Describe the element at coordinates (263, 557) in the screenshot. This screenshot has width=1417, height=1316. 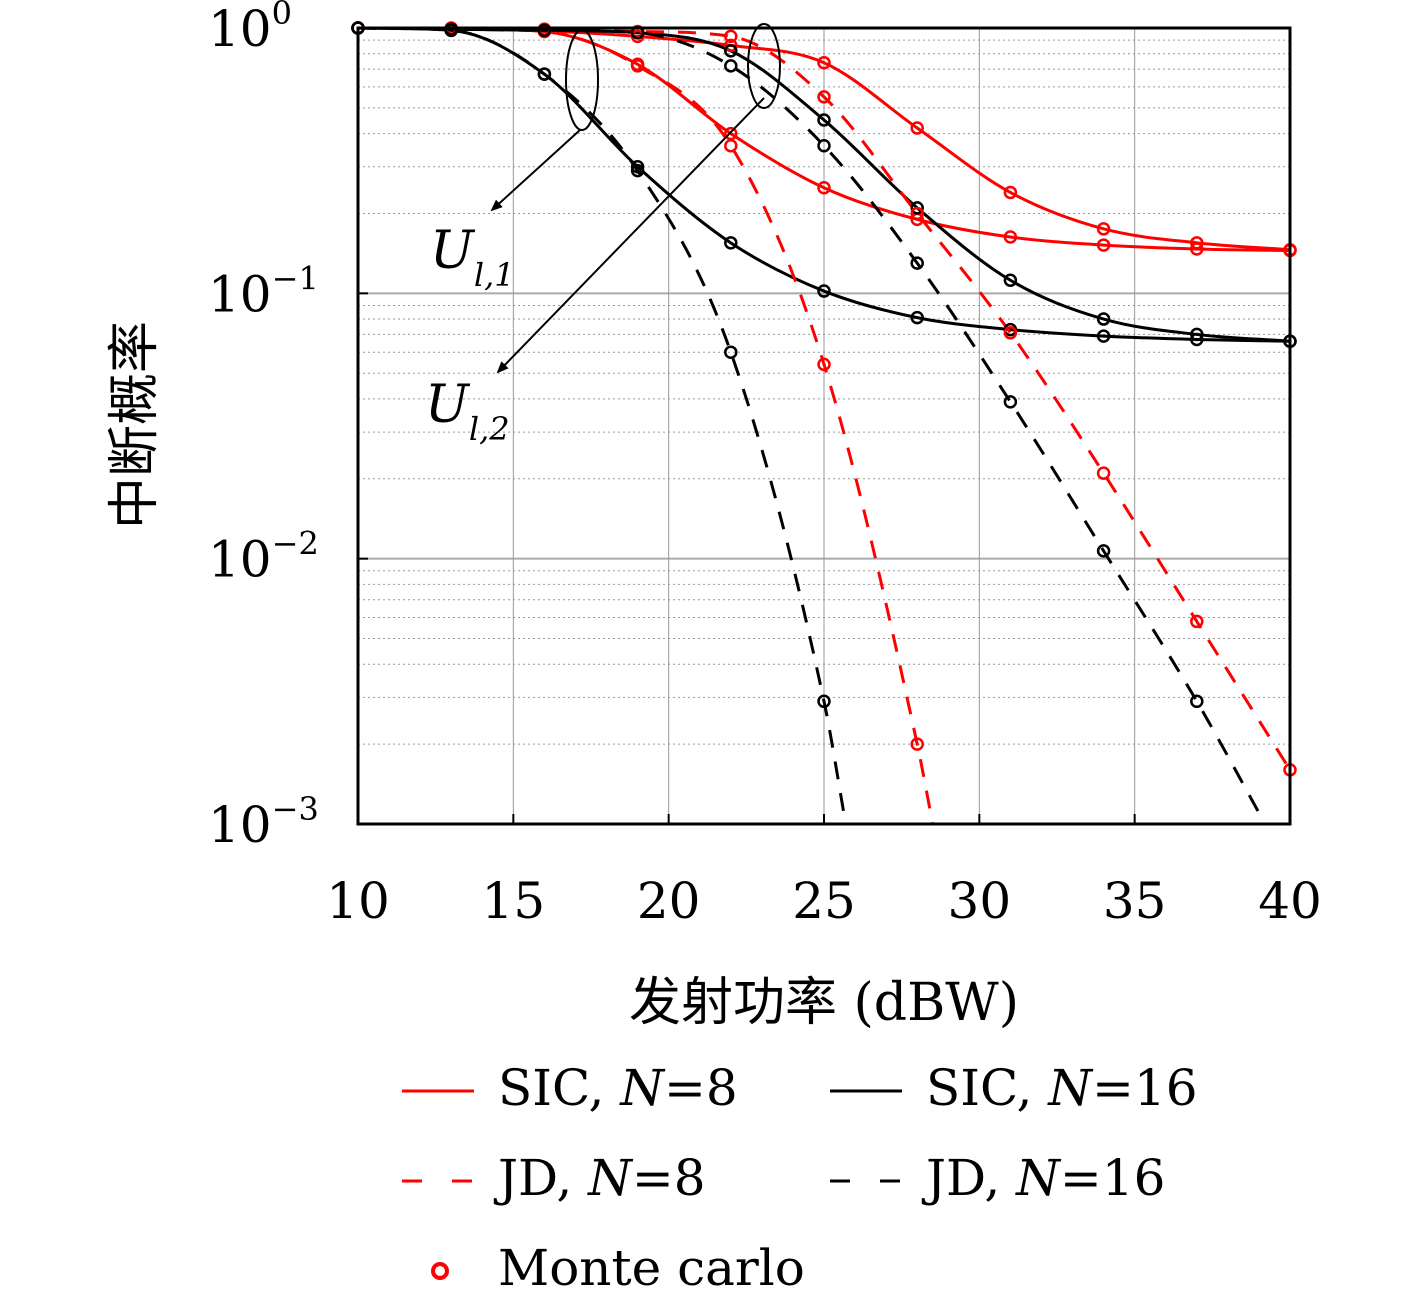
I see `y-tick-label: 10⁻²` at that location.